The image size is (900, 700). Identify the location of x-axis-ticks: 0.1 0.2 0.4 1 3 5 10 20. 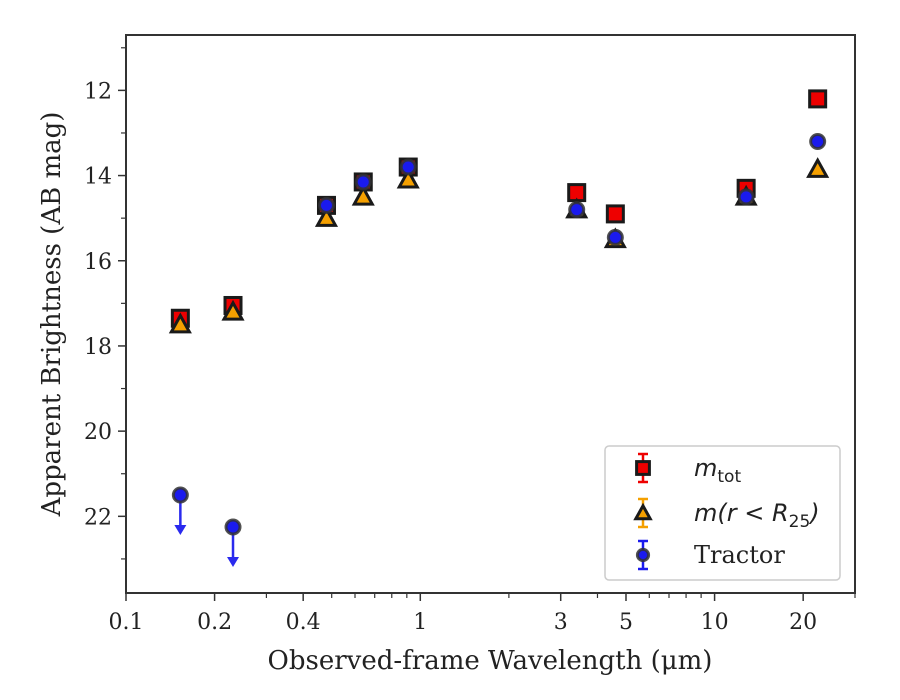
(482, 614).